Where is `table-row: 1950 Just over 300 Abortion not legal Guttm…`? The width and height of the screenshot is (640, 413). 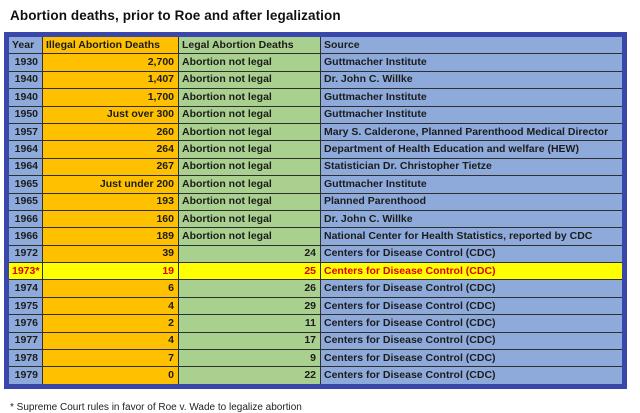 table-row: 1950 Just over 300 Abortion not legal Guttm… is located at coordinates (315, 114).